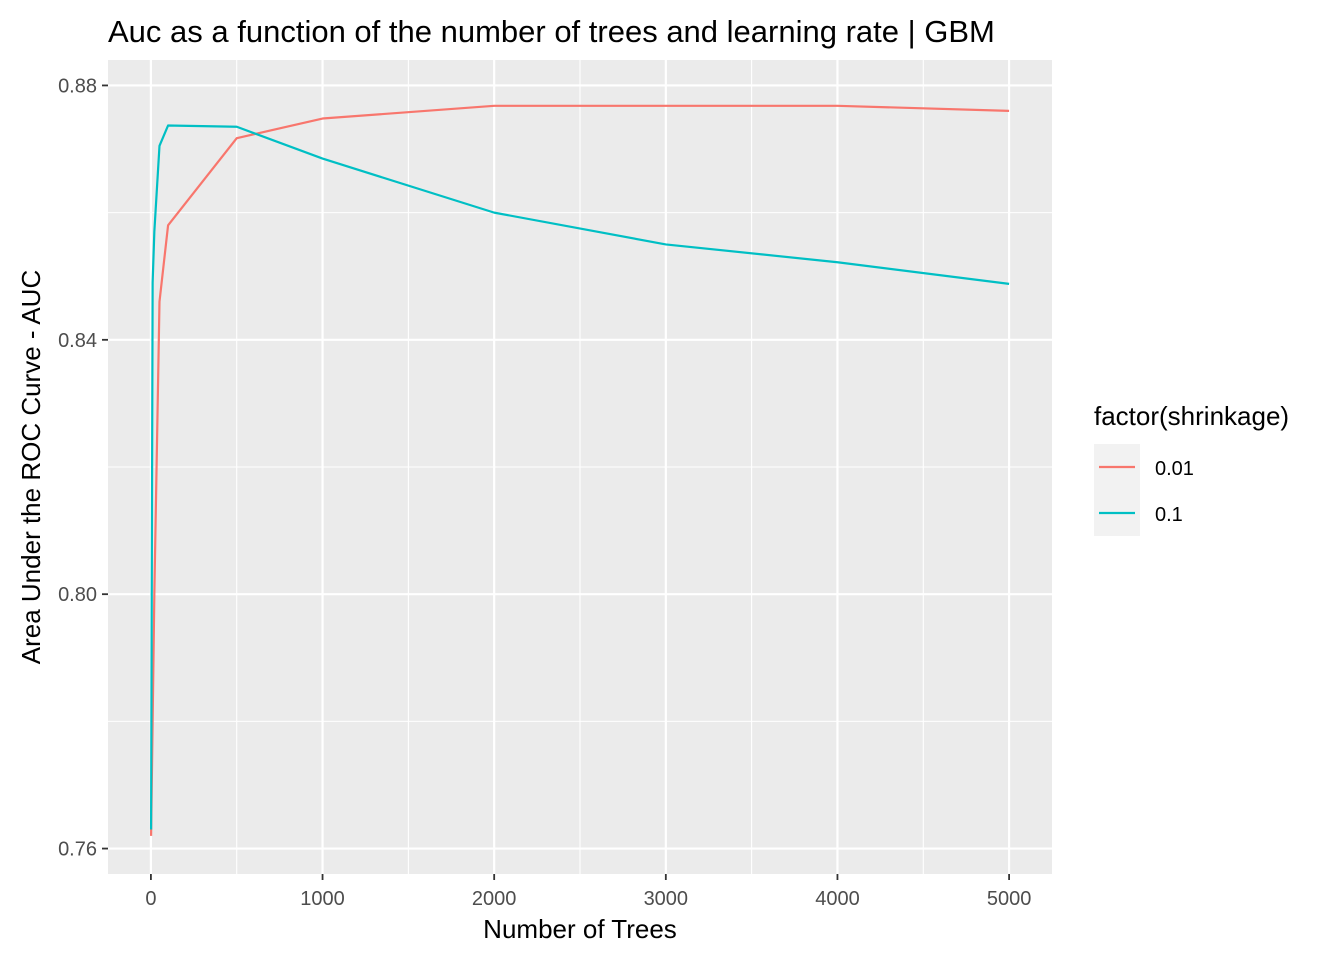 The width and height of the screenshot is (1344, 965). Describe the element at coordinates (77, 86) in the screenshot. I see `y-tick-label: 0.88` at that location.